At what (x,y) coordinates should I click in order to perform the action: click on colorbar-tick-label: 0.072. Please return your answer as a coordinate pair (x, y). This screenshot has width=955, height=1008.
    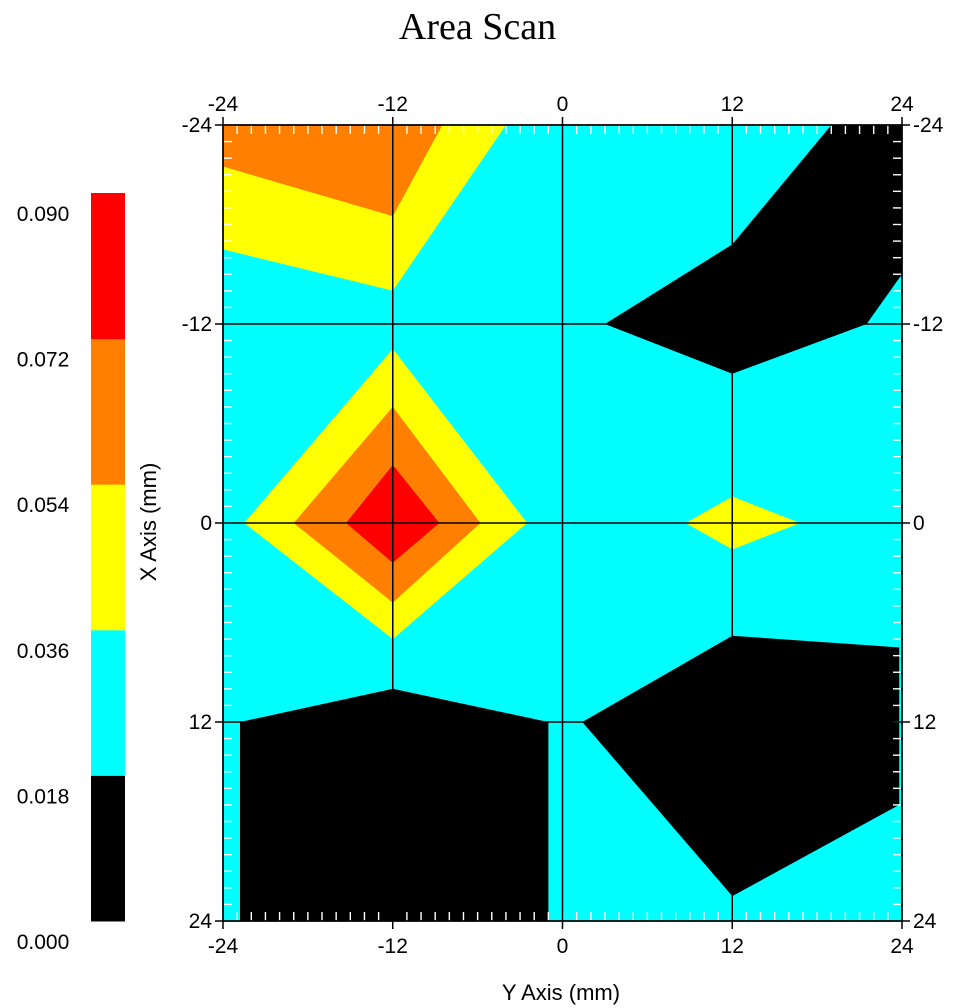
    Looking at the image, I should click on (43, 360).